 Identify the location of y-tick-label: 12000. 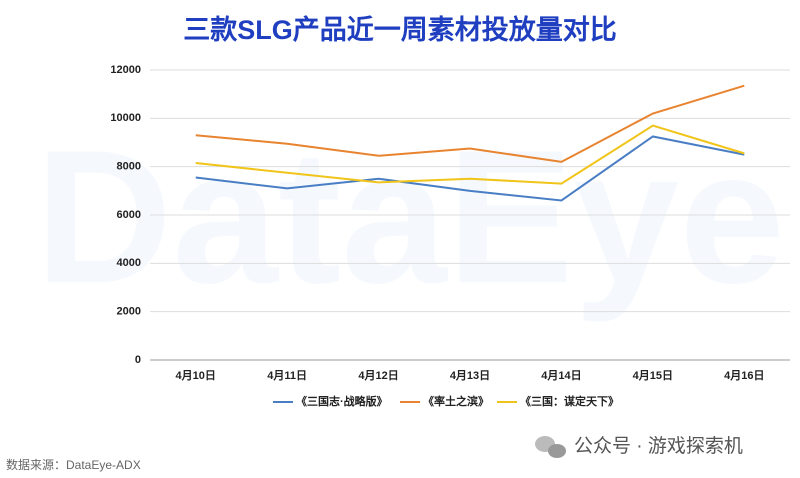
(125, 70).